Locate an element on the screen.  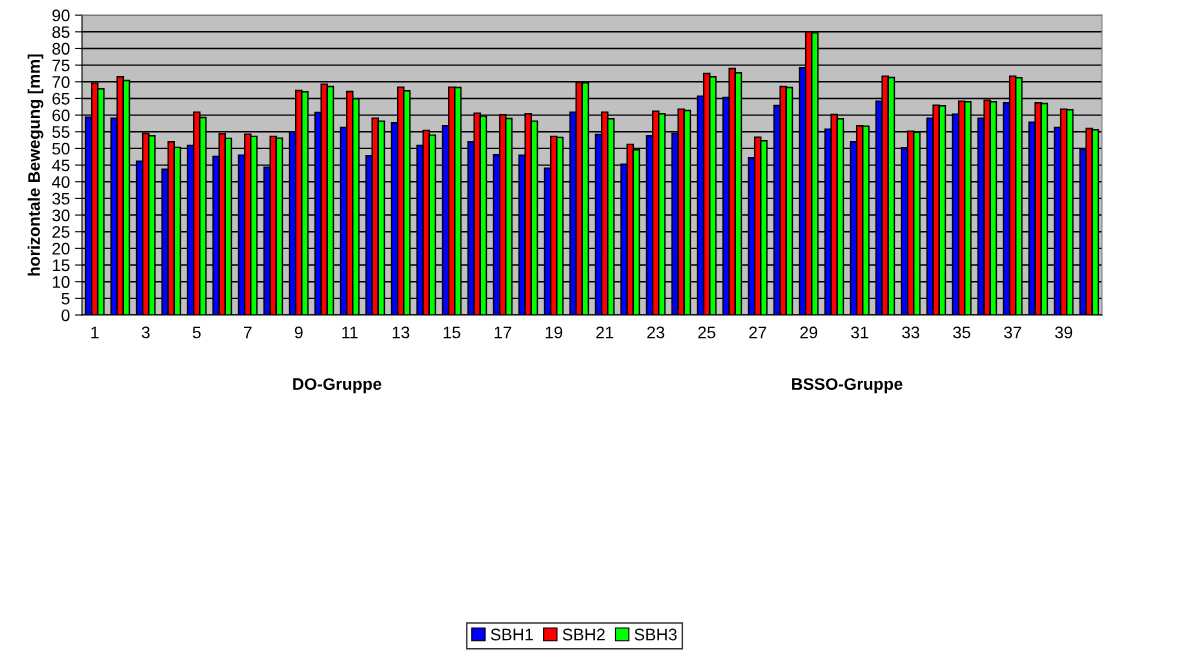
x-tick-label: 9 is located at coordinates (298, 332).